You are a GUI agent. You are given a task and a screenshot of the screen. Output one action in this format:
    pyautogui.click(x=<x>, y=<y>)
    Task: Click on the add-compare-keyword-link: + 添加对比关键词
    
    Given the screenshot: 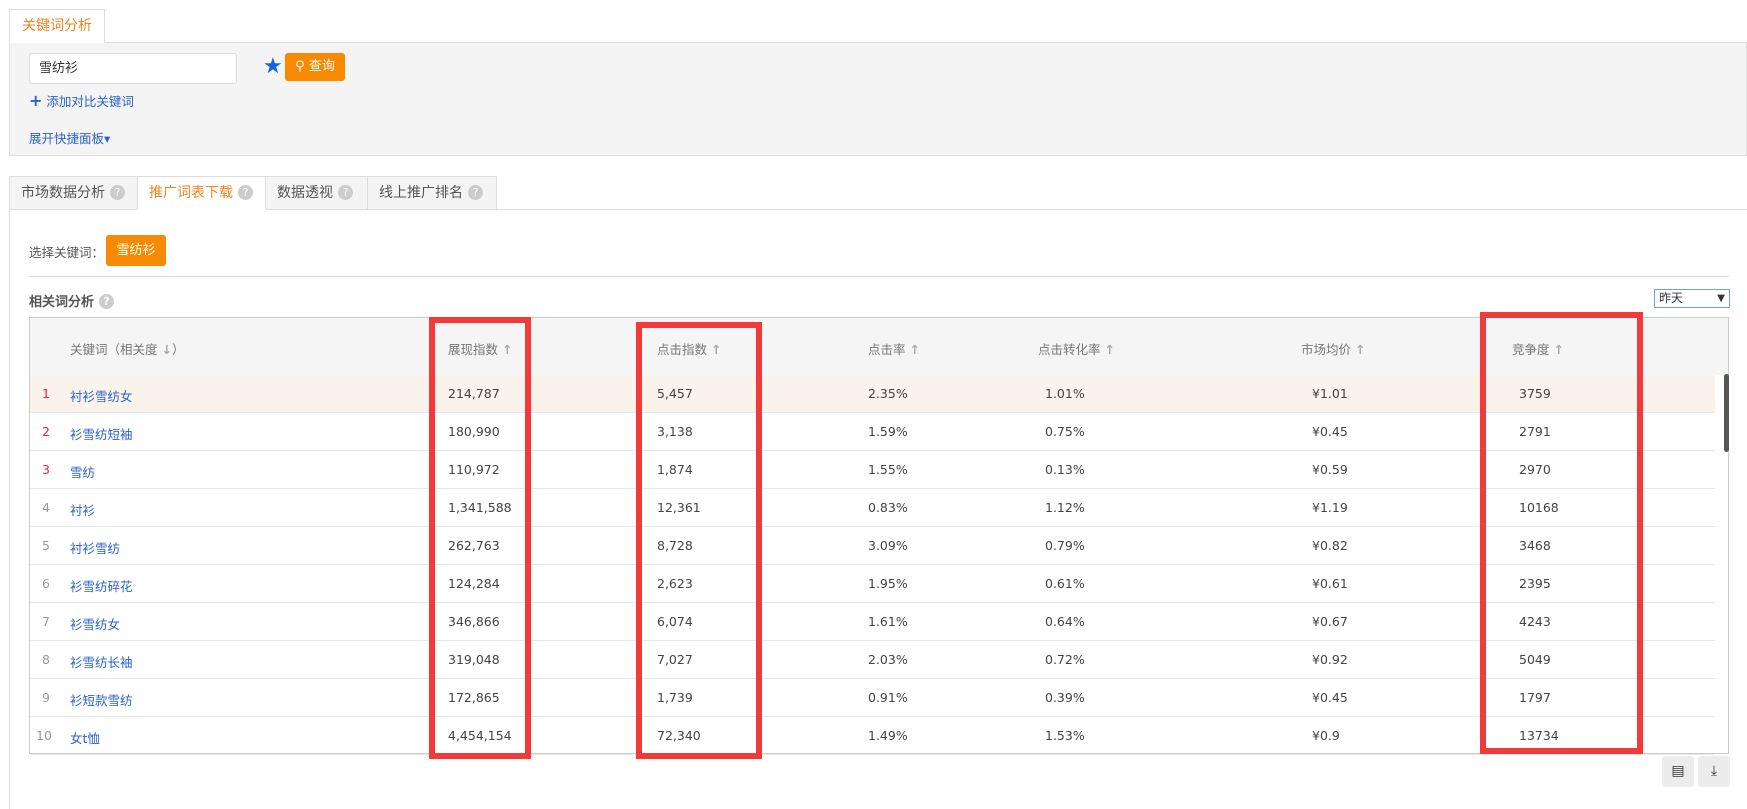 What is the action you would take?
    pyautogui.click(x=81, y=100)
    